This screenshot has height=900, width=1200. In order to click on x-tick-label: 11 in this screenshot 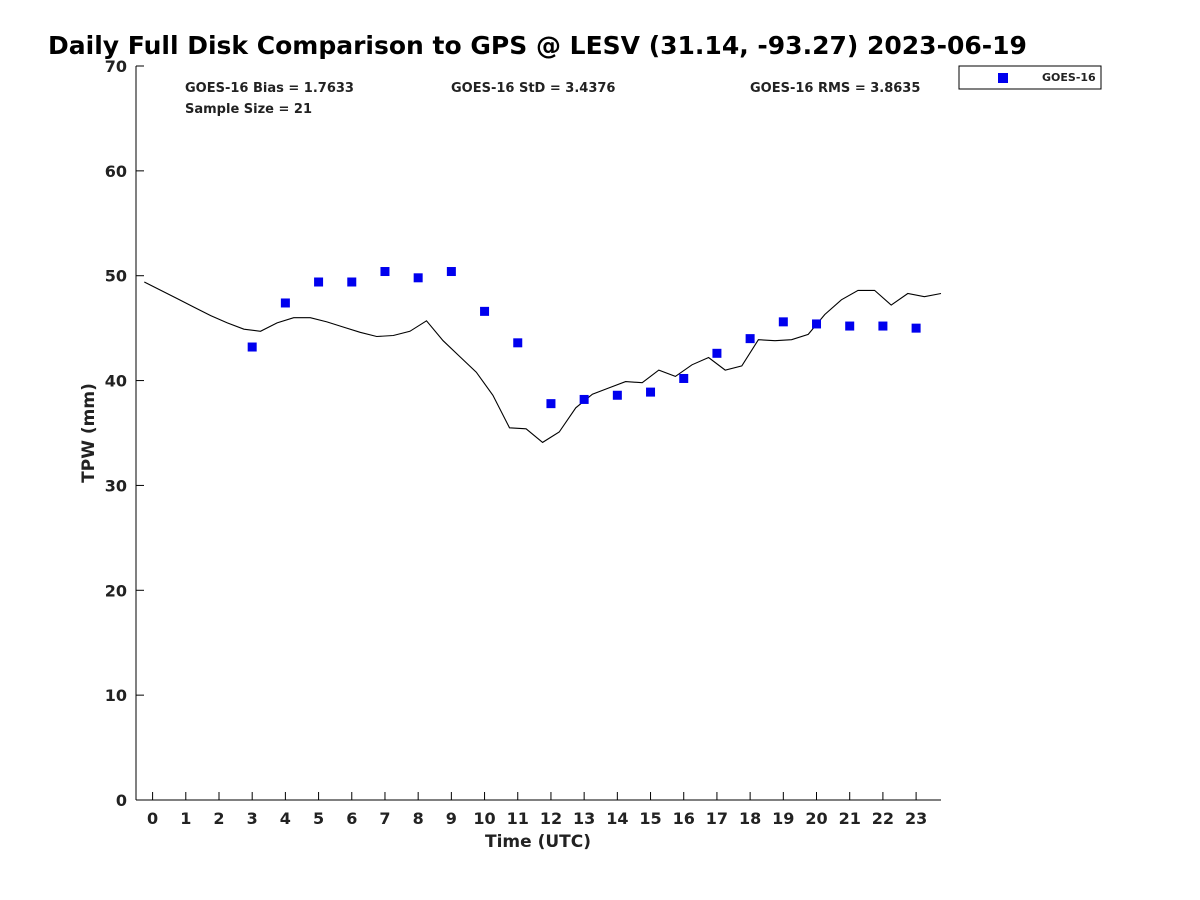, I will do `click(518, 818)`.